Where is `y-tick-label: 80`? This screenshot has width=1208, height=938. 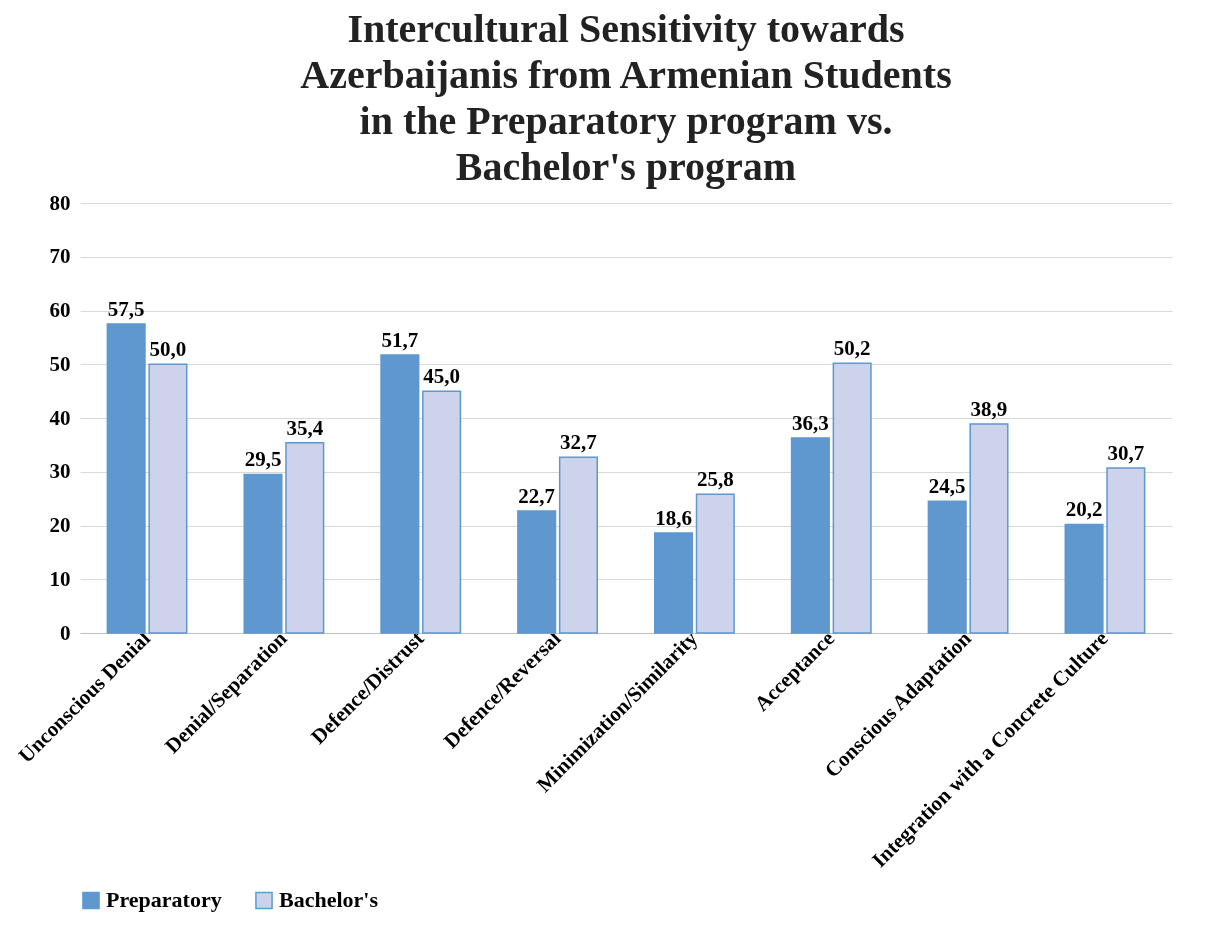
y-tick-label: 80 is located at coordinates (60, 202).